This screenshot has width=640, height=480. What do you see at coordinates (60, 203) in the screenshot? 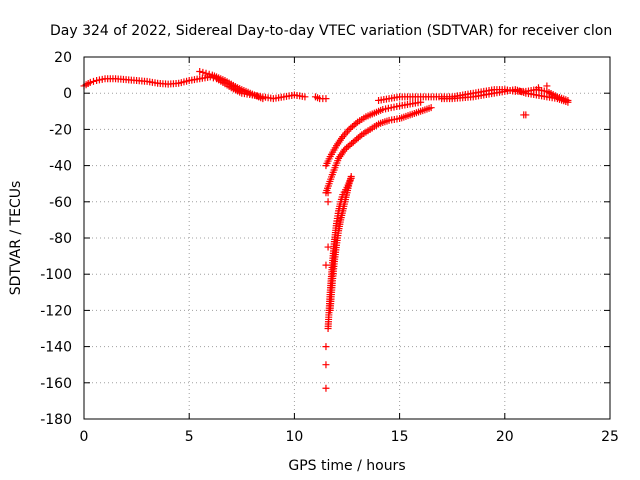
I see `y-tick-label: -60` at bounding box center [60, 203].